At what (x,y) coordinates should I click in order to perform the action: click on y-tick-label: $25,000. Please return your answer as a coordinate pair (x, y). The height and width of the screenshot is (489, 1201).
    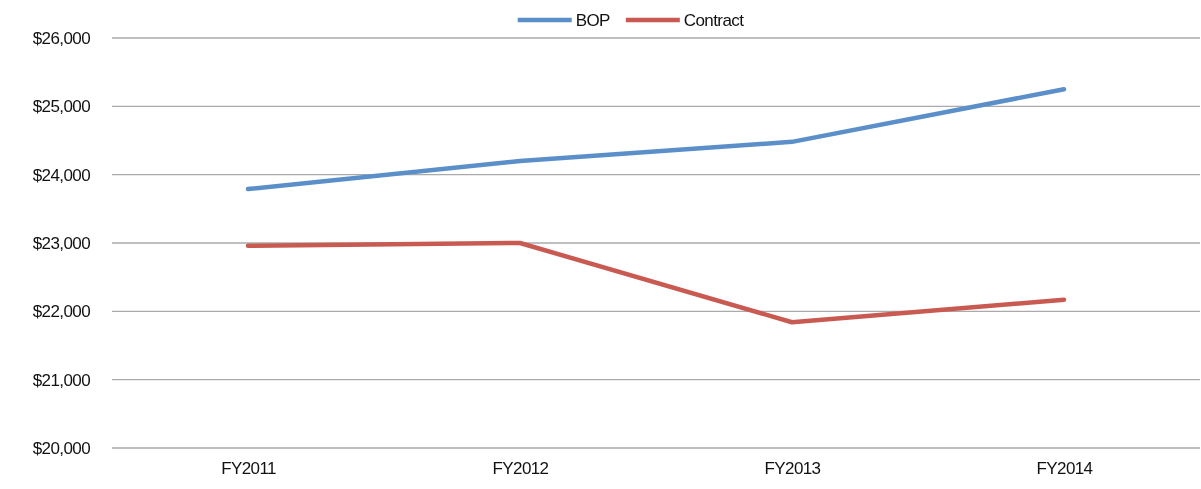
    Looking at the image, I should click on (61, 107).